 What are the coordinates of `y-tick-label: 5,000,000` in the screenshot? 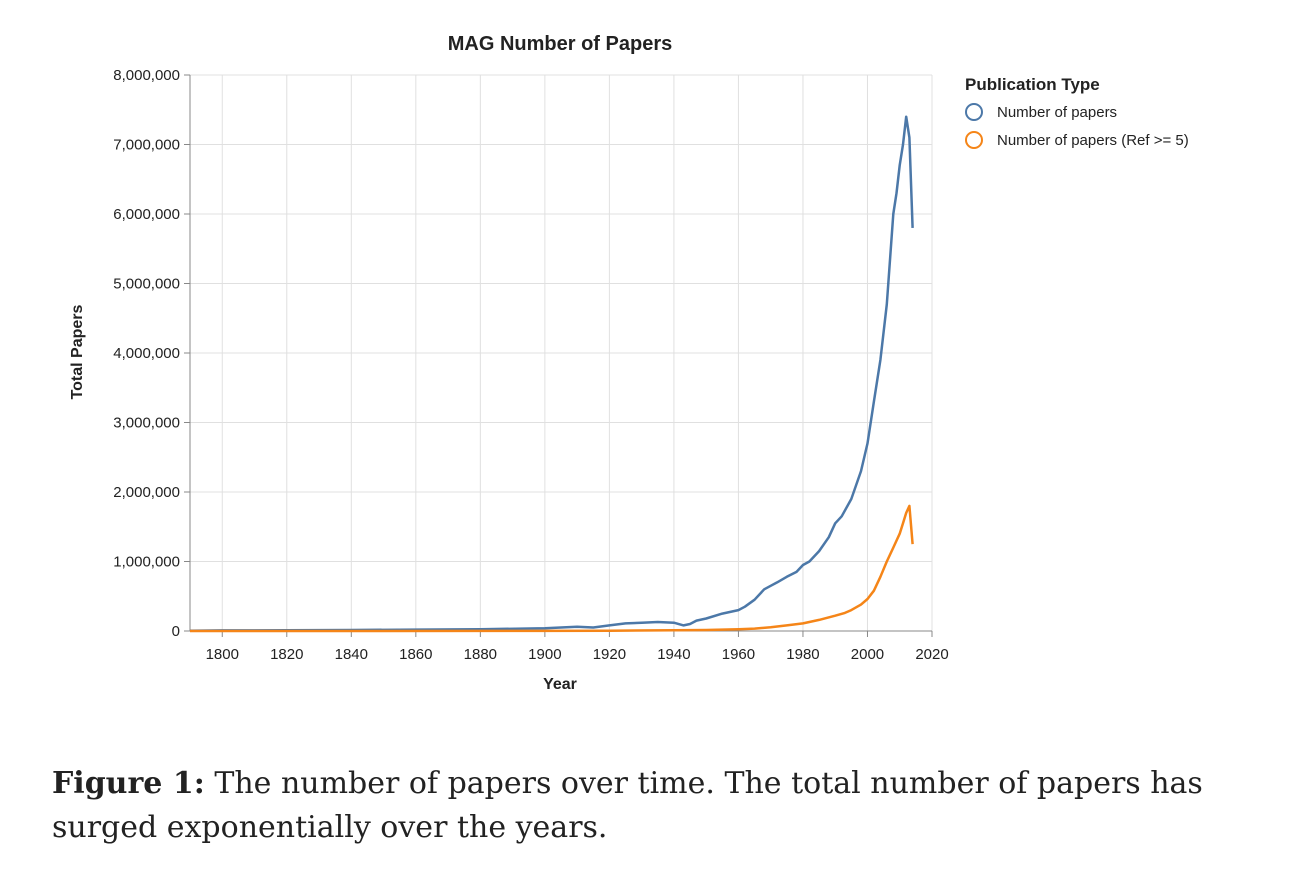 It's located at (146, 284).